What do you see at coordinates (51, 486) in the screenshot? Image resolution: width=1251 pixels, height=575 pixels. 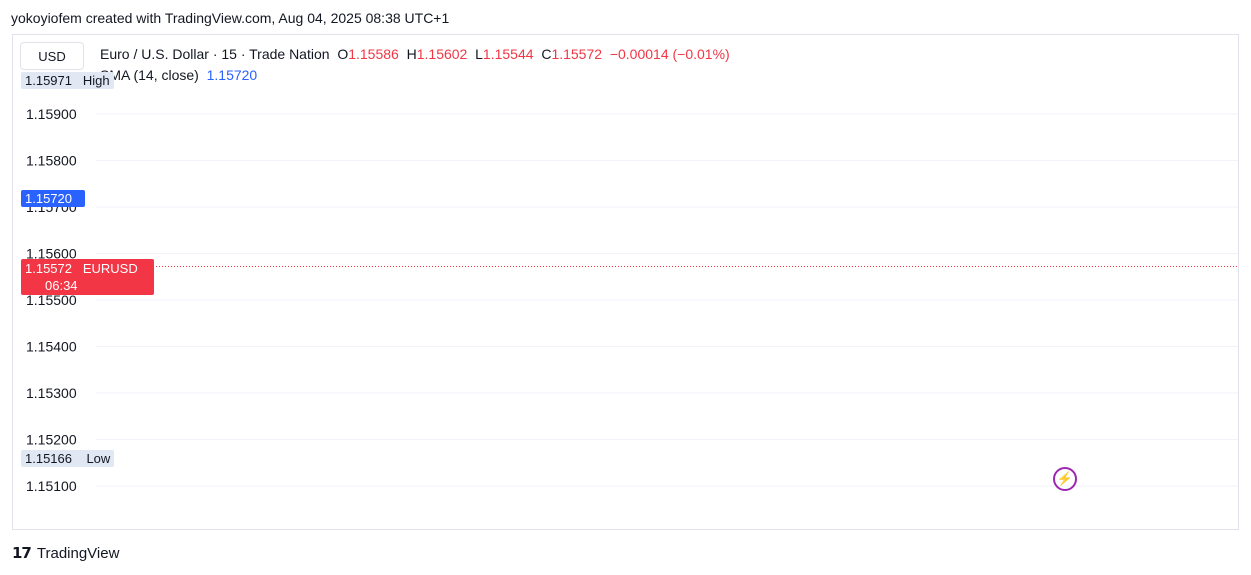 I see `y-tick-label: 1.15100` at bounding box center [51, 486].